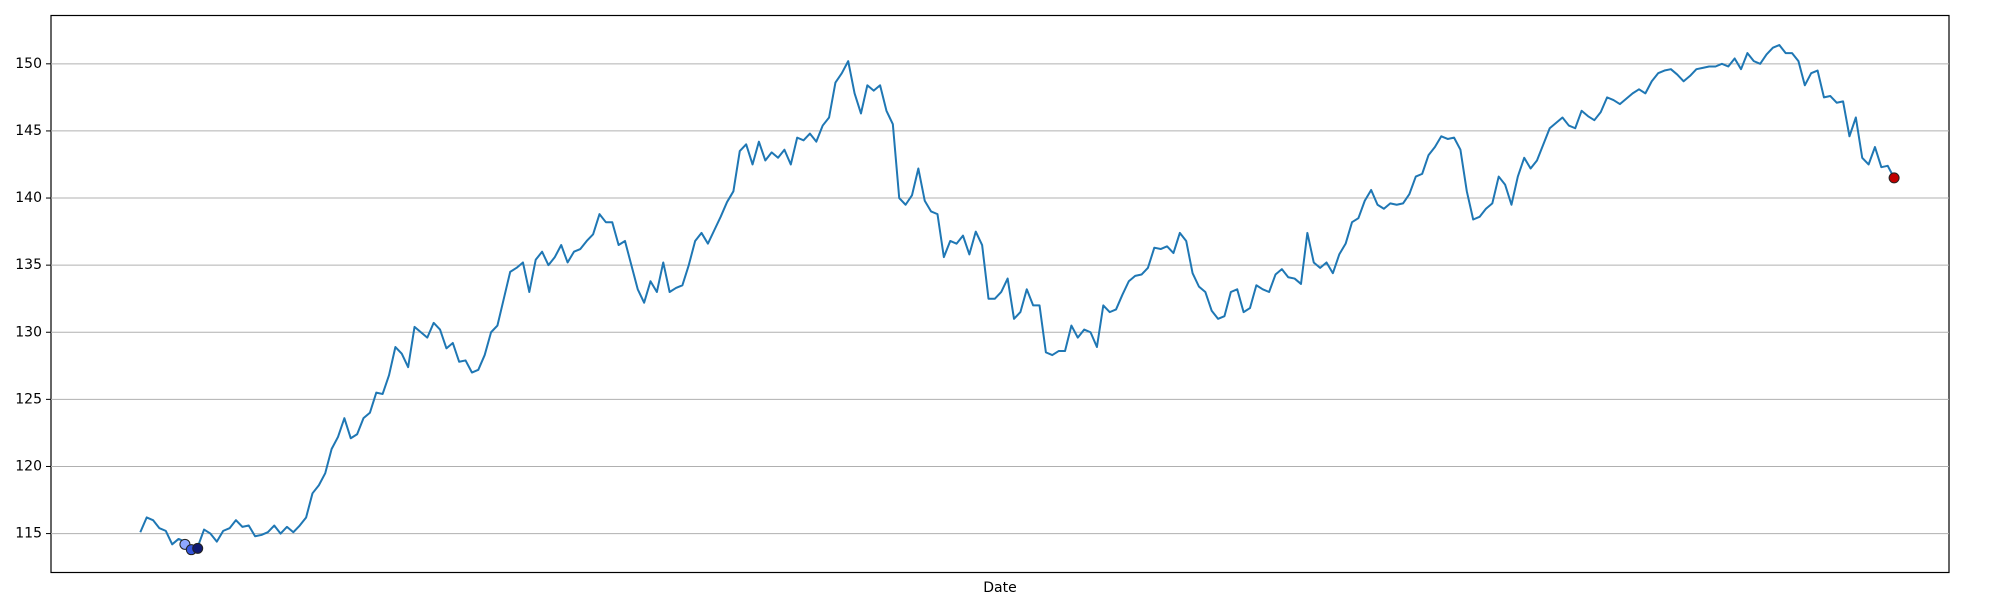 The image size is (2000, 600). What do you see at coordinates (28, 399) in the screenshot?
I see `y-tick-label: 125` at bounding box center [28, 399].